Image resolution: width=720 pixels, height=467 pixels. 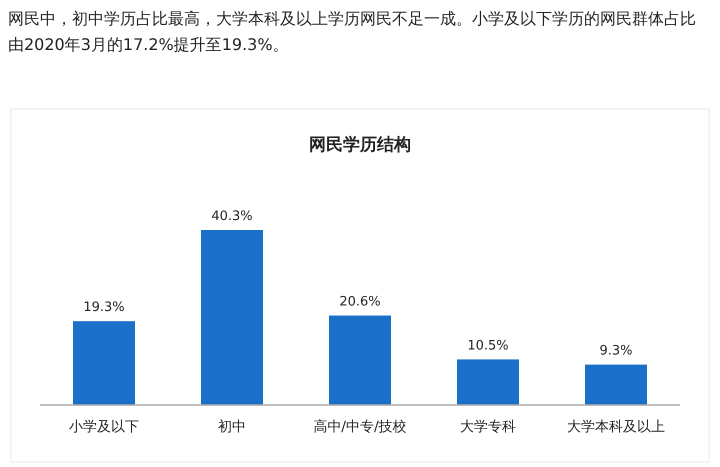 What do you see at coordinates (488, 427) in the screenshot?
I see `x-tick-label: 大学专科` at bounding box center [488, 427].